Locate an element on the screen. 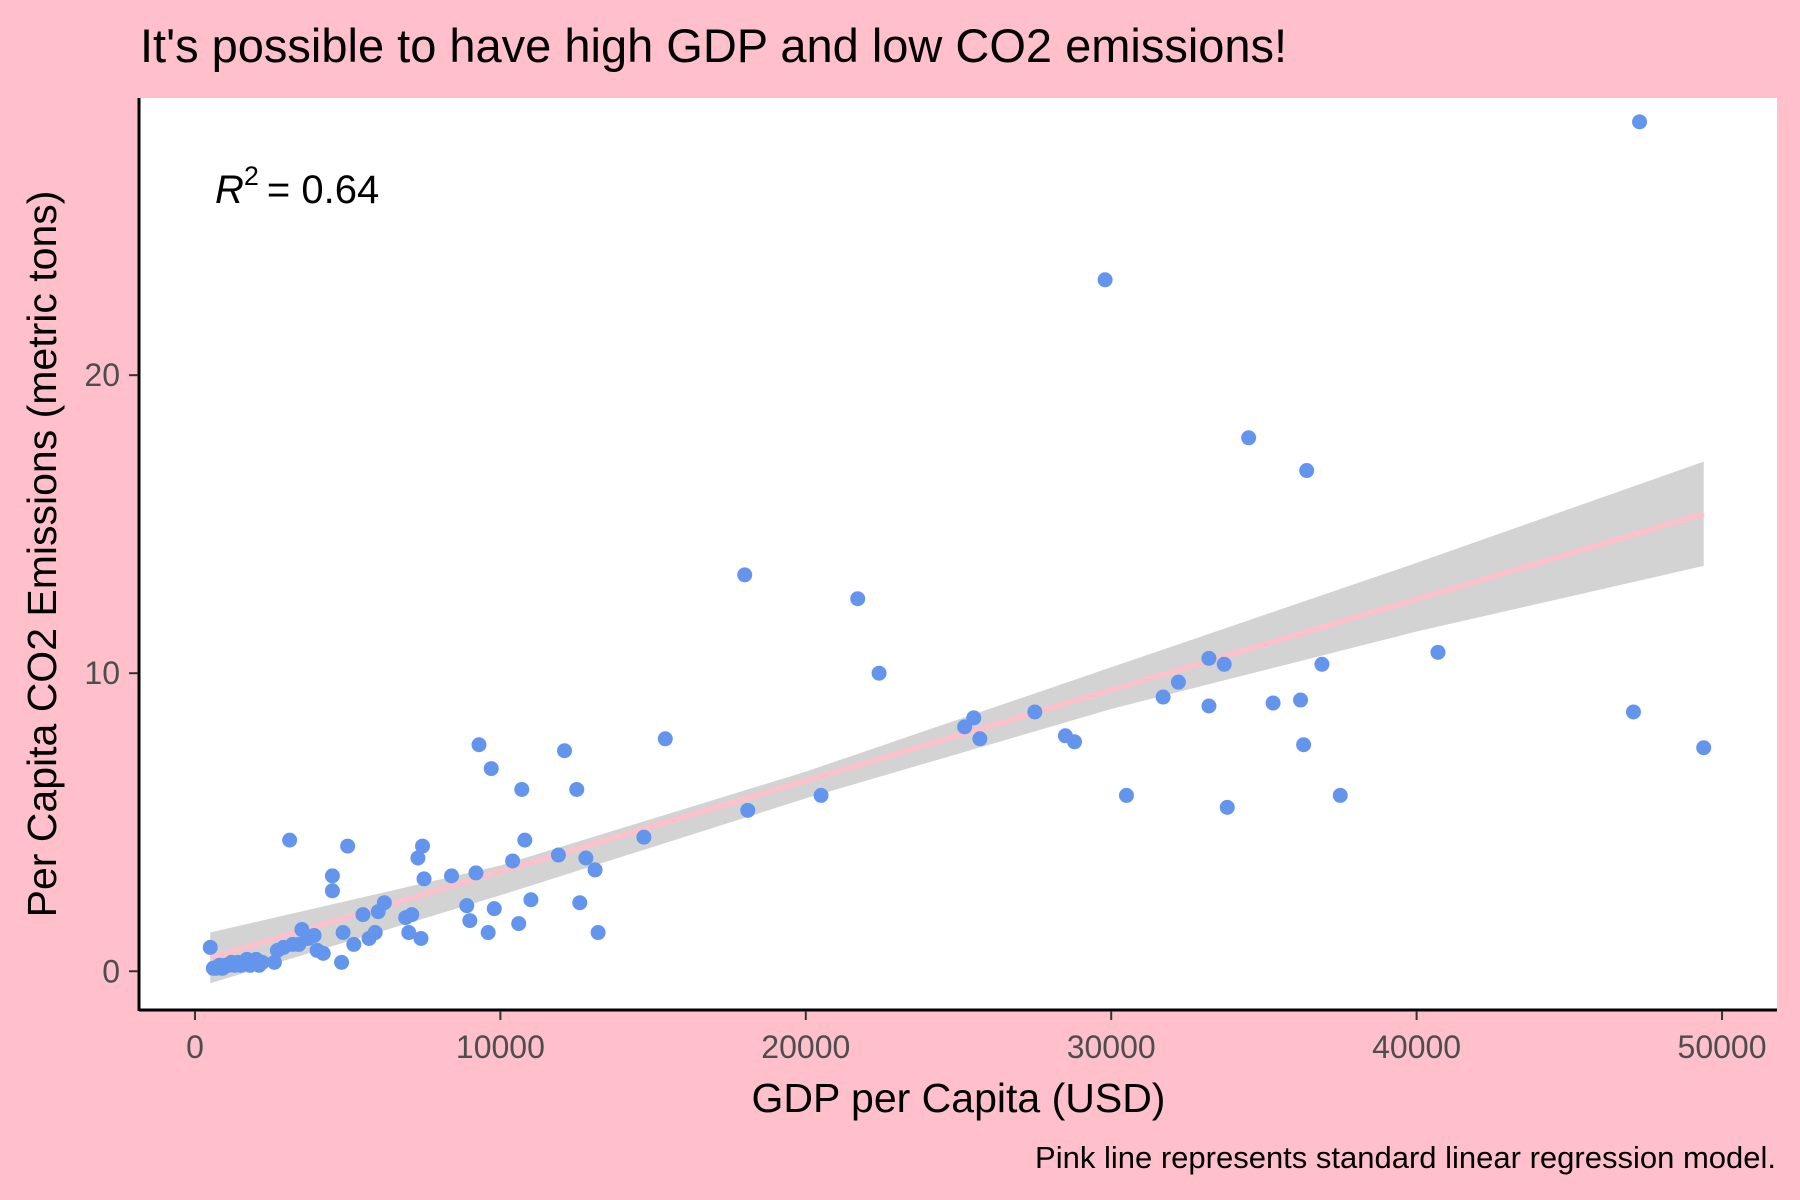 The height and width of the screenshot is (1200, 1800). x-tick-label: 0 is located at coordinates (195, 1047).